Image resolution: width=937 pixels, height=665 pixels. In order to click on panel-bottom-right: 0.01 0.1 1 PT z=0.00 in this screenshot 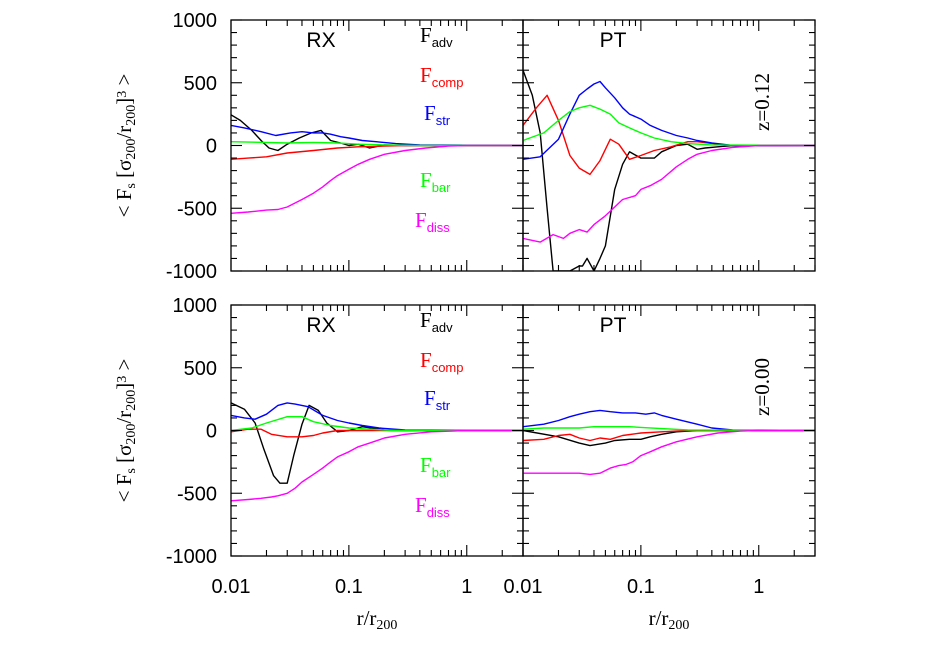, I will do `click(660, 451)`.